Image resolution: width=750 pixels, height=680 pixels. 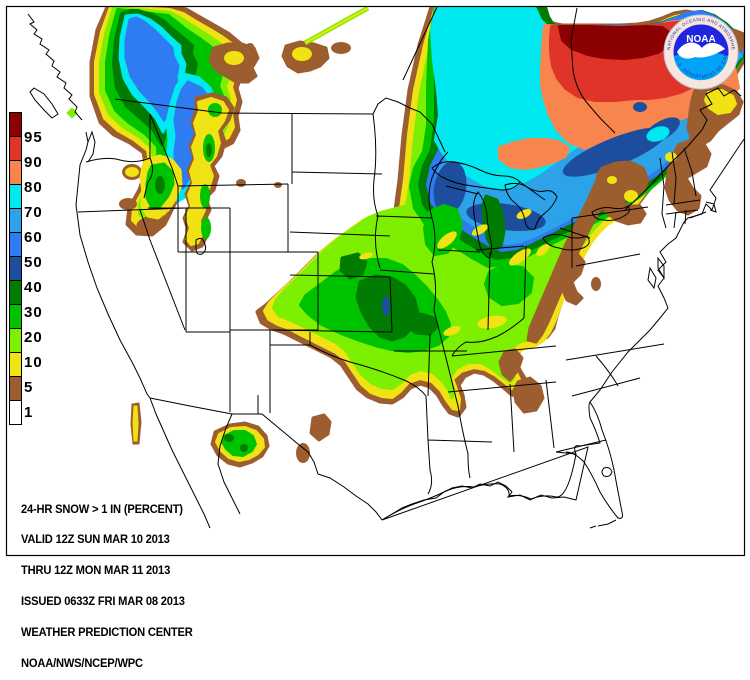 I want to click on us-canada-border-lakes, so click(x=409, y=125).